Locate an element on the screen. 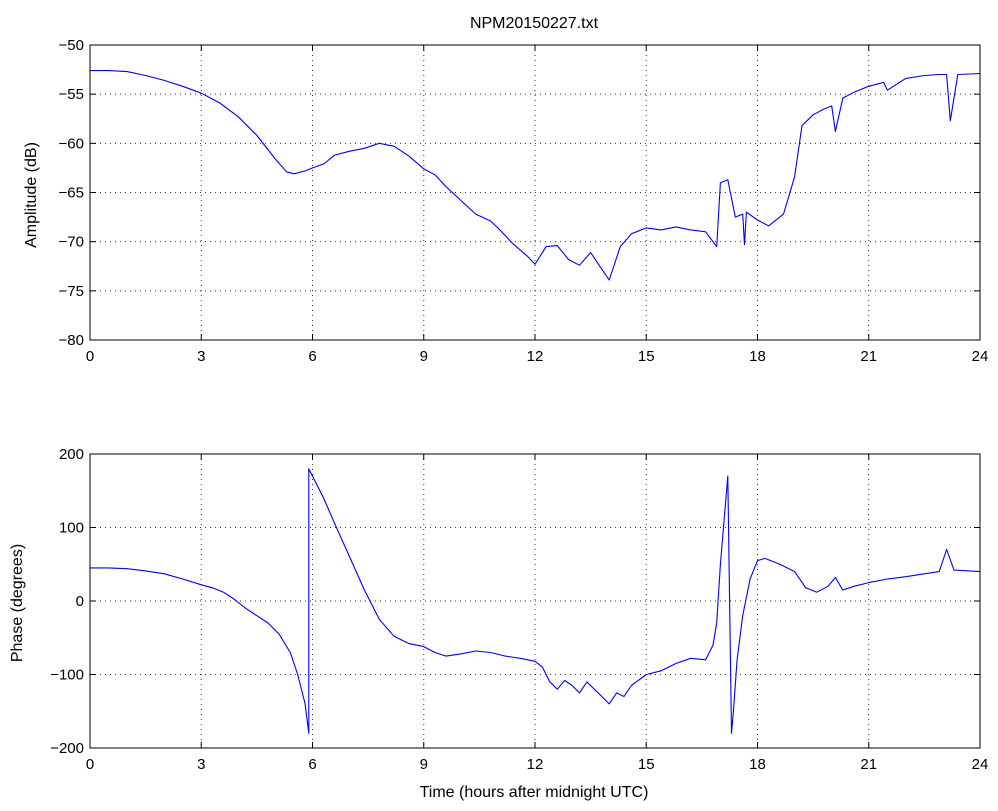 The width and height of the screenshot is (998, 811). phase-x-axis-label: Time (hours after midnight UTC) is located at coordinates (534, 792).